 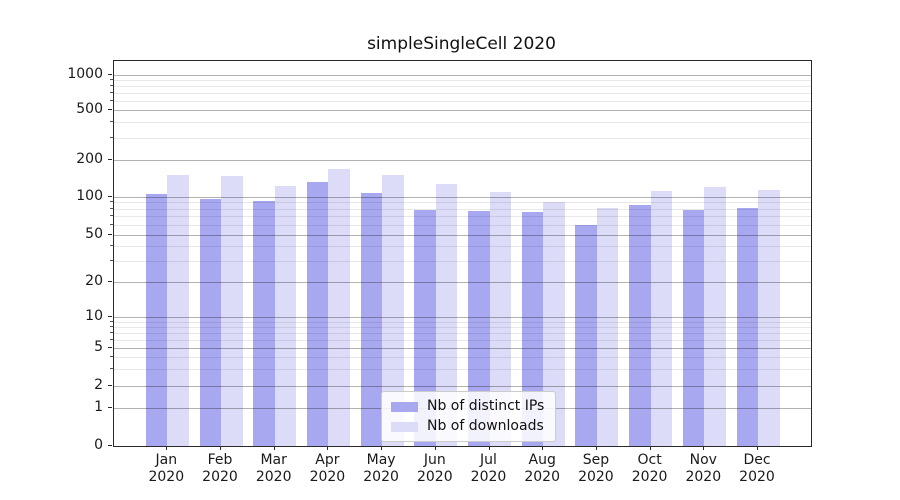 I want to click on y-axis-tick-label: 100, so click(x=89, y=195).